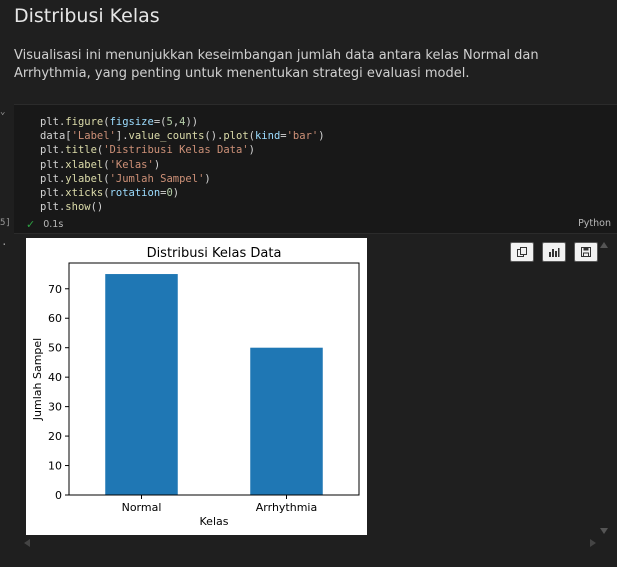 This screenshot has height=567, width=617. I want to click on open-in-plot-viewer-button, so click(554, 252).